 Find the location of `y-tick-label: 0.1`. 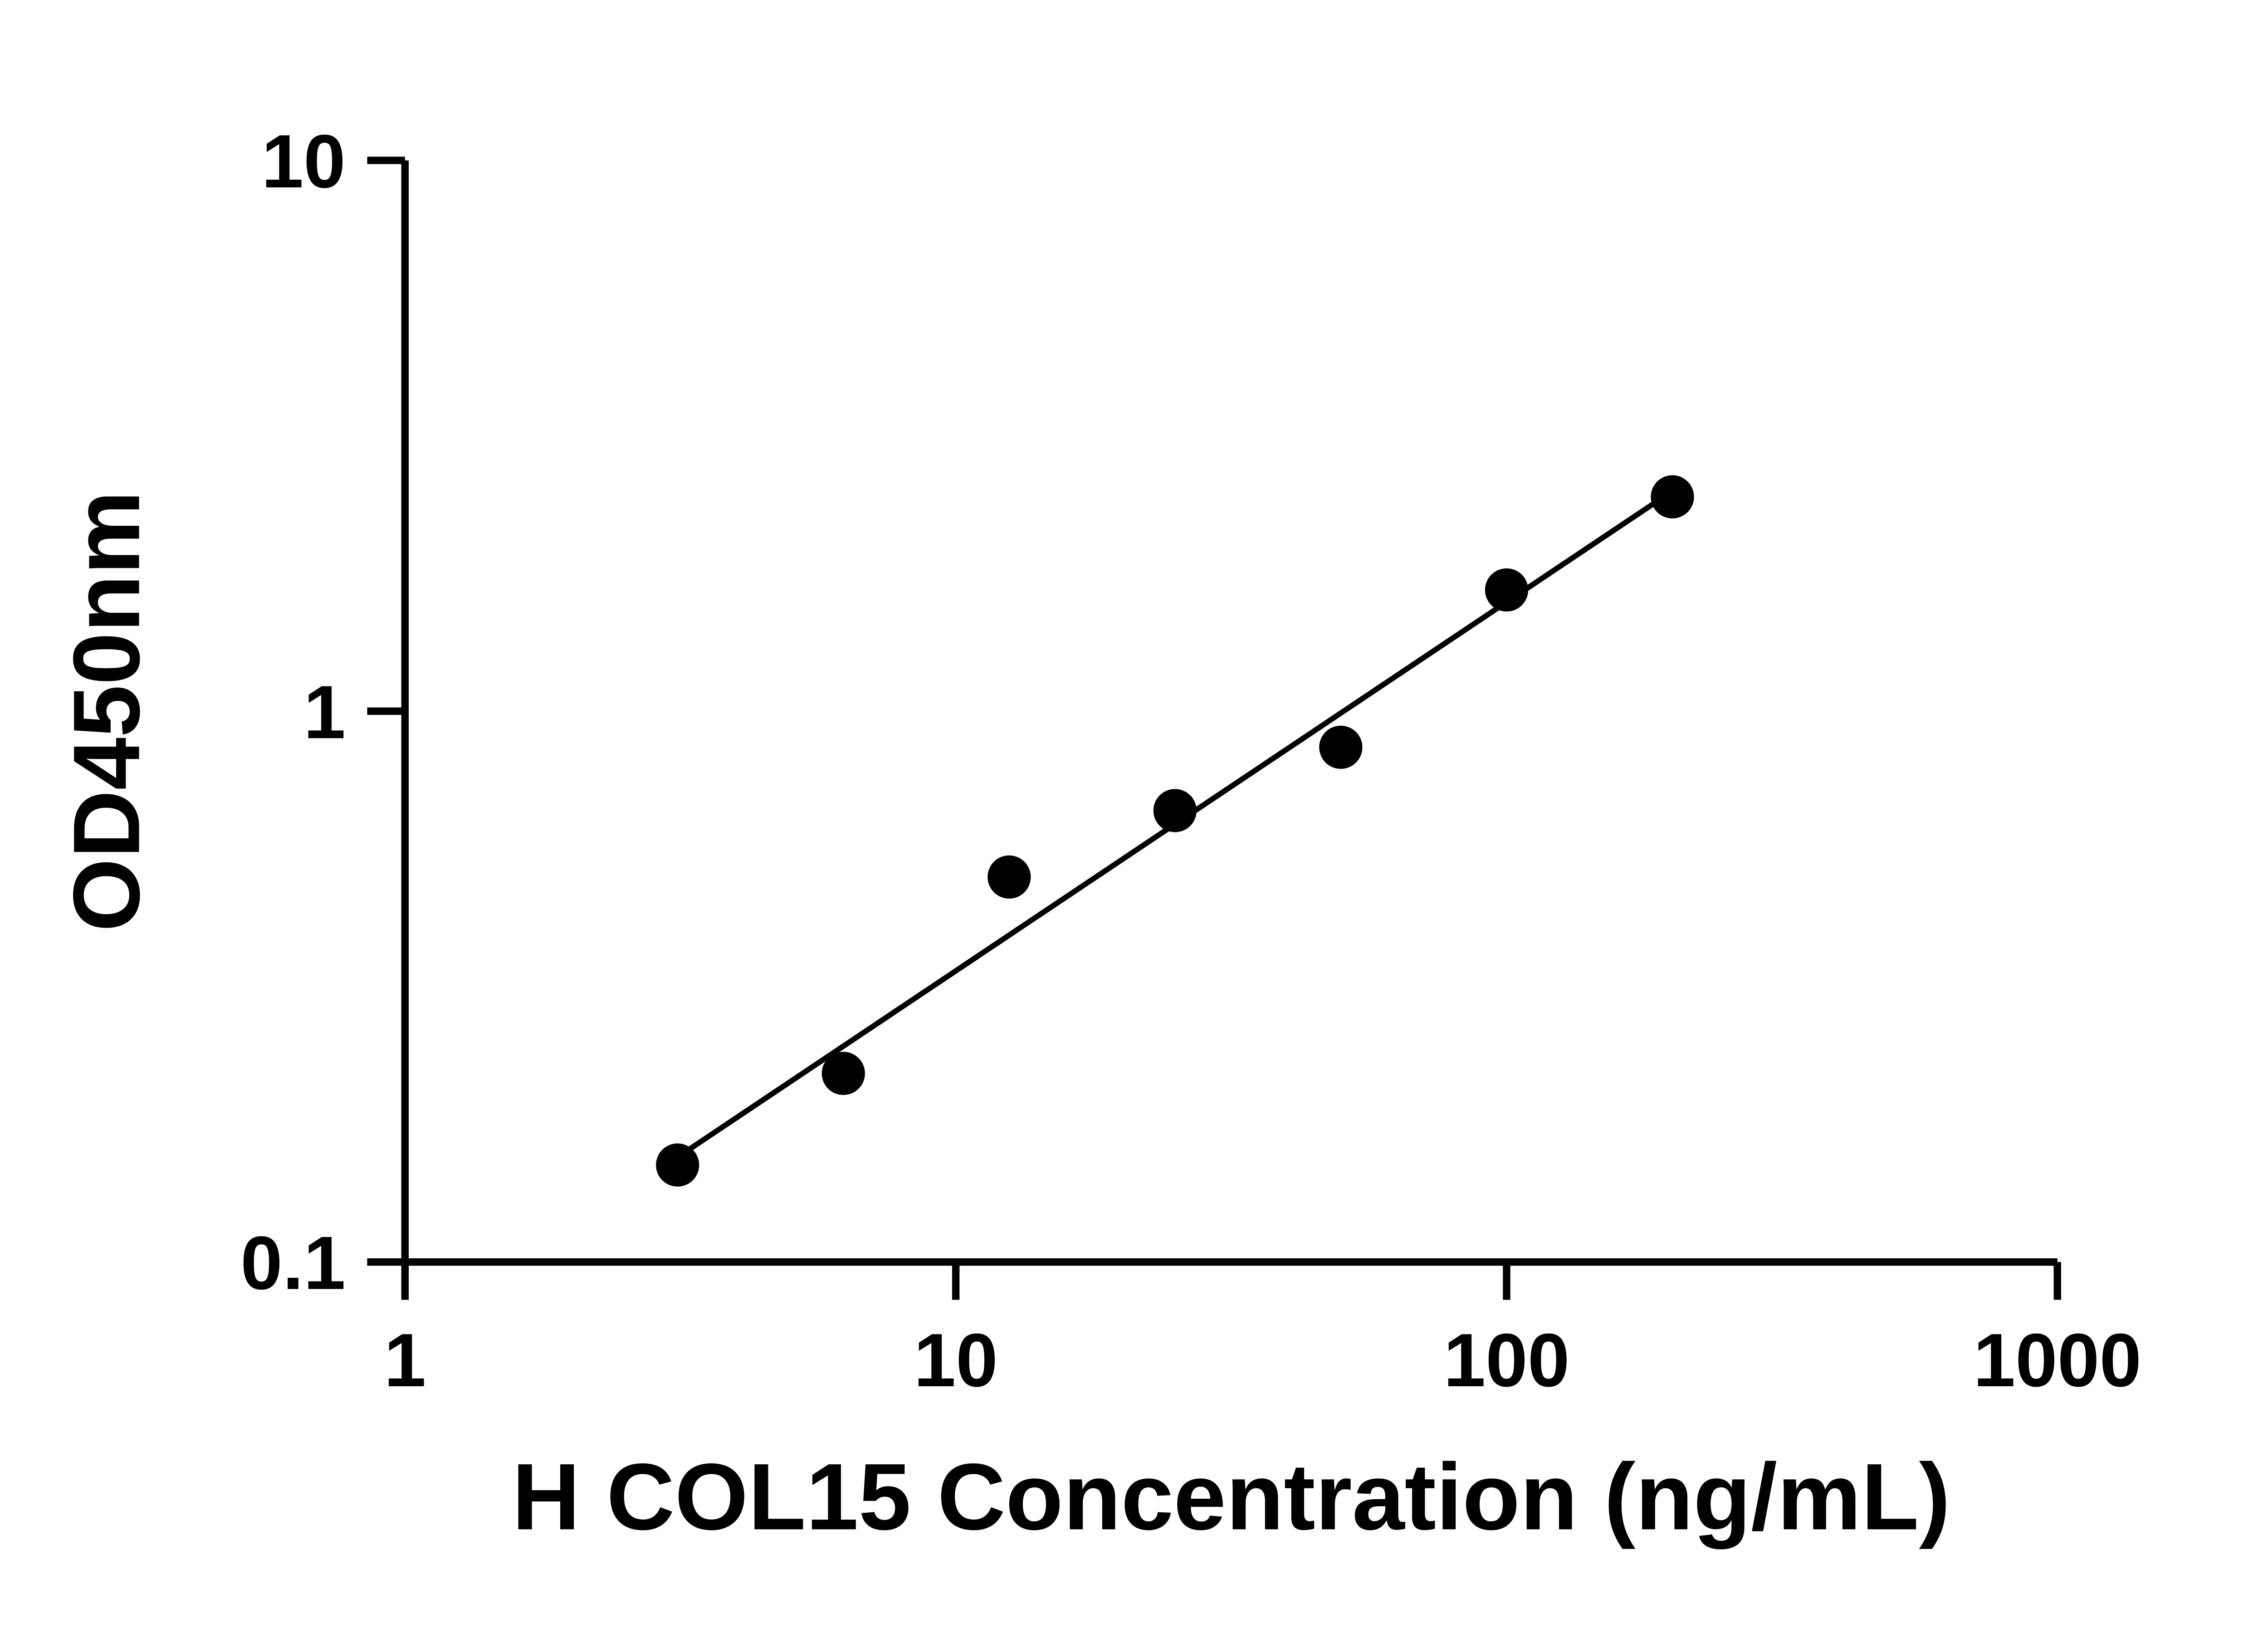

y-tick-label: 0.1 is located at coordinates (293, 1263).